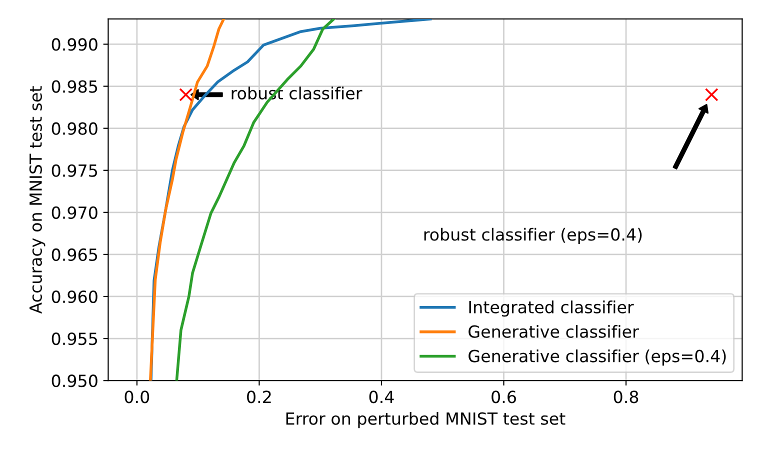  I want to click on x-axis-title: Error on perturbed MNIST test set, so click(426, 420).